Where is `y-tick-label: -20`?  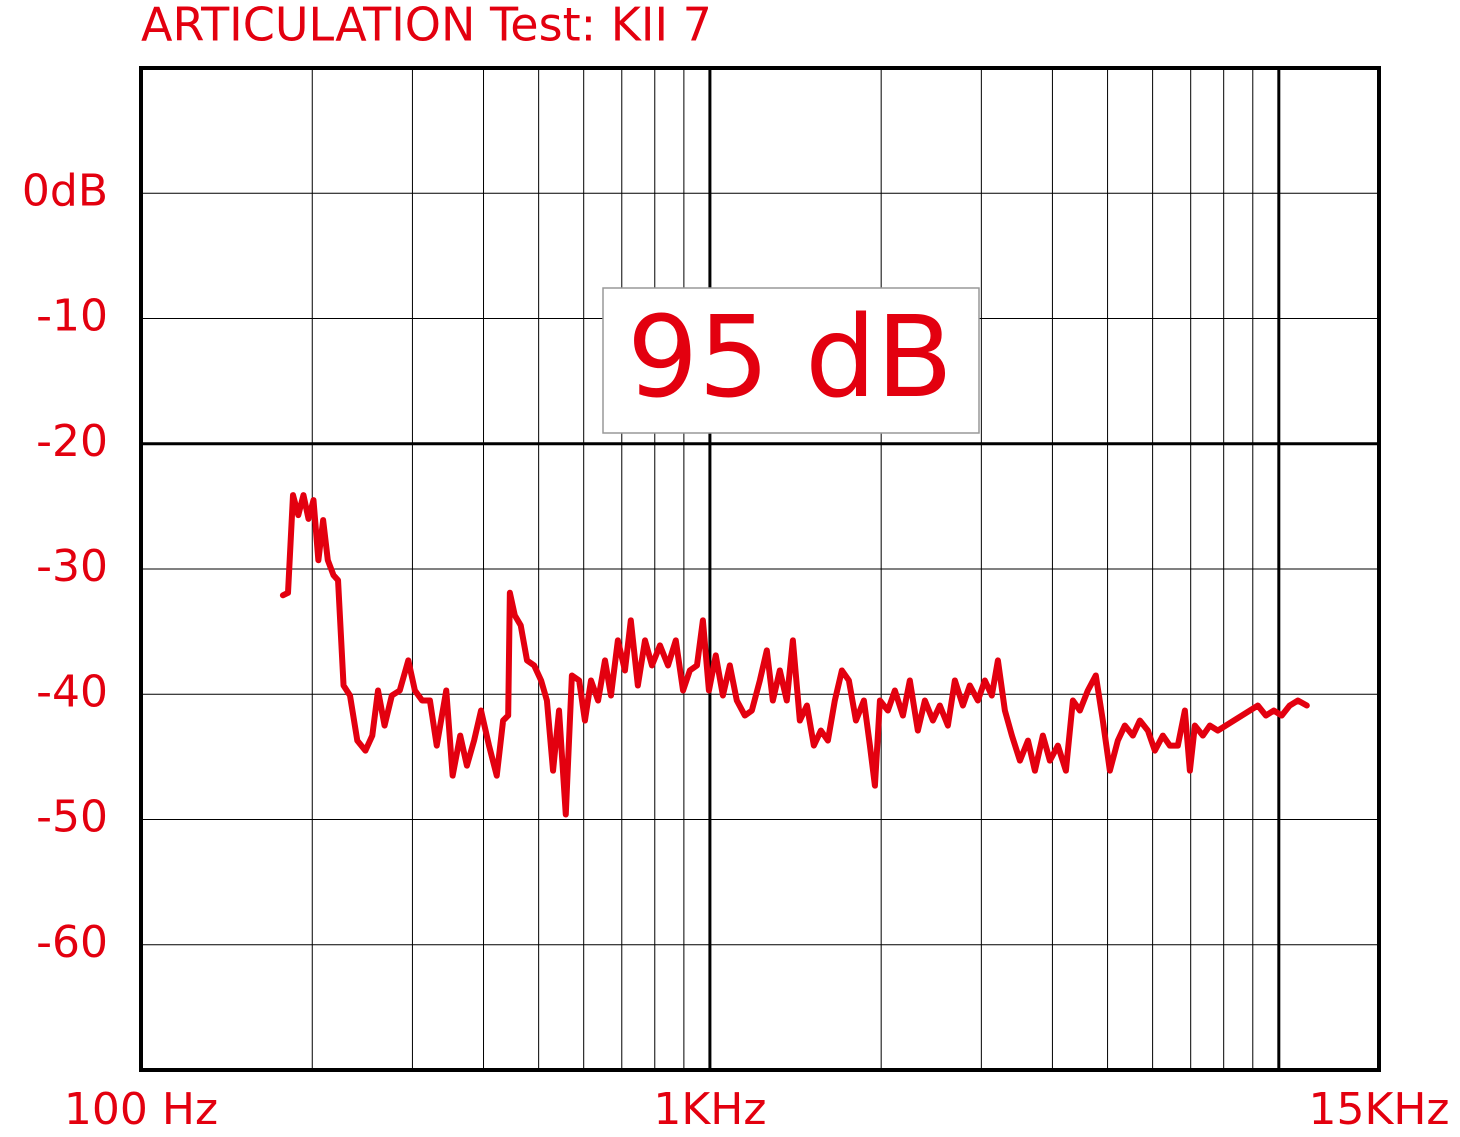
y-tick-label: -20 is located at coordinates (72, 441).